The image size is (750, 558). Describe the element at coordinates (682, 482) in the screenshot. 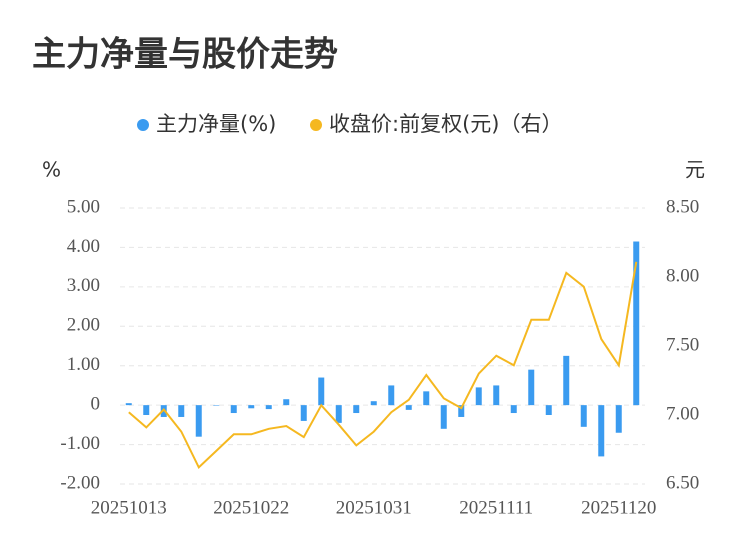

I see `y2-tick-label: 6.50` at that location.